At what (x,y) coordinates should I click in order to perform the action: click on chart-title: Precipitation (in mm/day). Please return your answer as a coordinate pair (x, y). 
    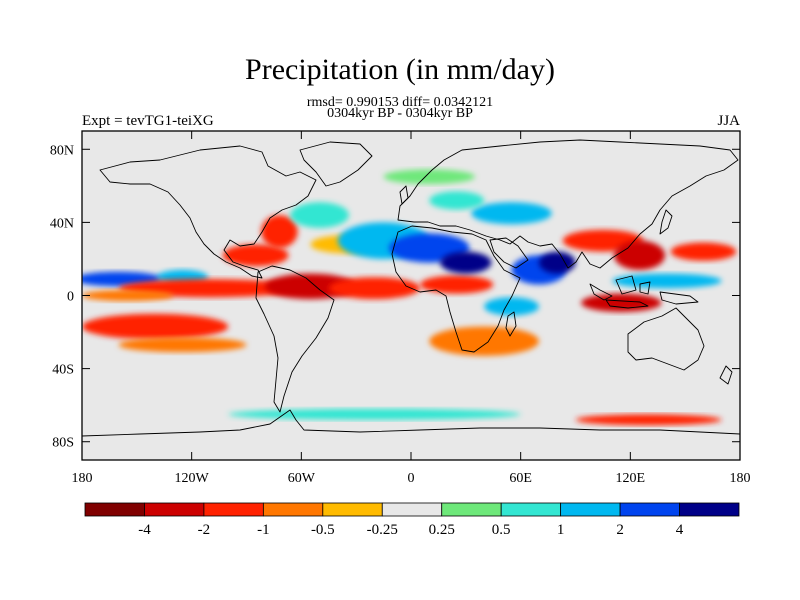
    Looking at the image, I should click on (400, 69).